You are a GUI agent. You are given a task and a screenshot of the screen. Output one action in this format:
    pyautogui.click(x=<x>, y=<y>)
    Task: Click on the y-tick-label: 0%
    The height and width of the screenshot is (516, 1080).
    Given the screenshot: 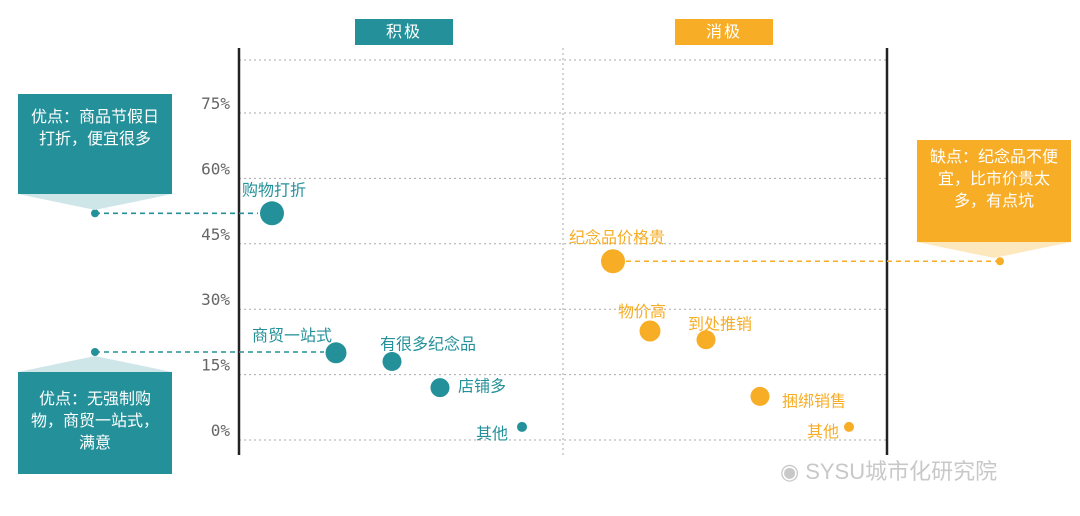 What is the action you would take?
    pyautogui.click(x=221, y=430)
    